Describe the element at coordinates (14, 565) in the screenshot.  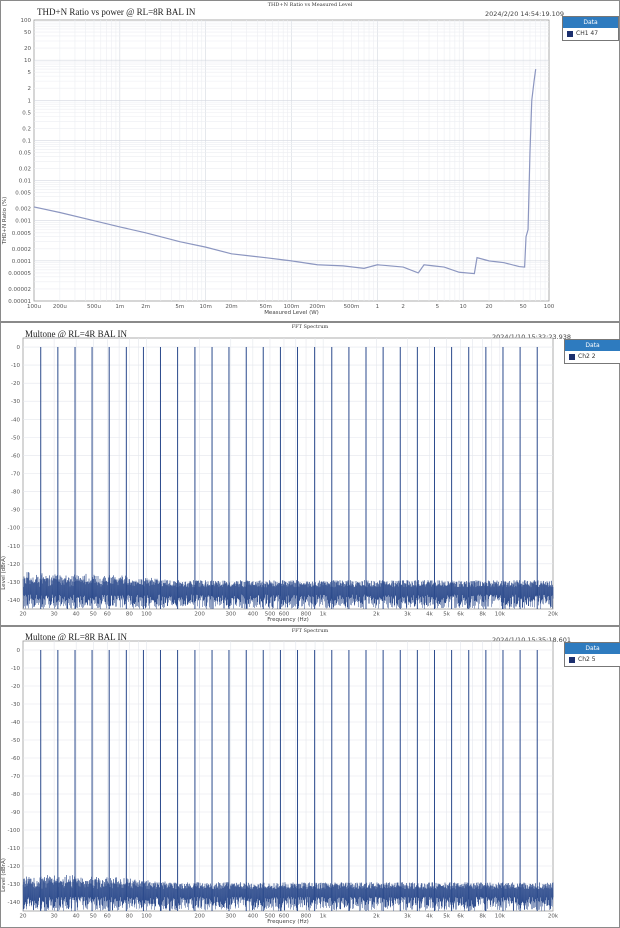
I see `y-tick-label: -120` at that location.